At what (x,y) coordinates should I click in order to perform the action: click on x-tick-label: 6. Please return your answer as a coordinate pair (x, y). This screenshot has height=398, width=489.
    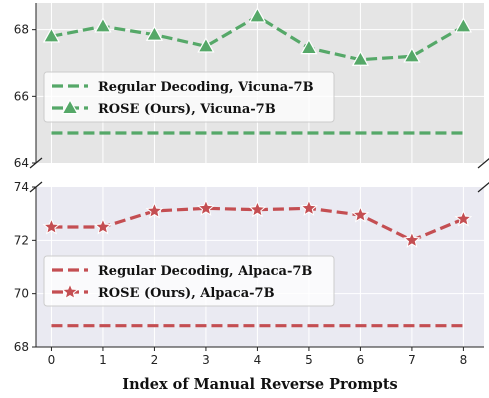
    Looking at the image, I should click on (361, 360).